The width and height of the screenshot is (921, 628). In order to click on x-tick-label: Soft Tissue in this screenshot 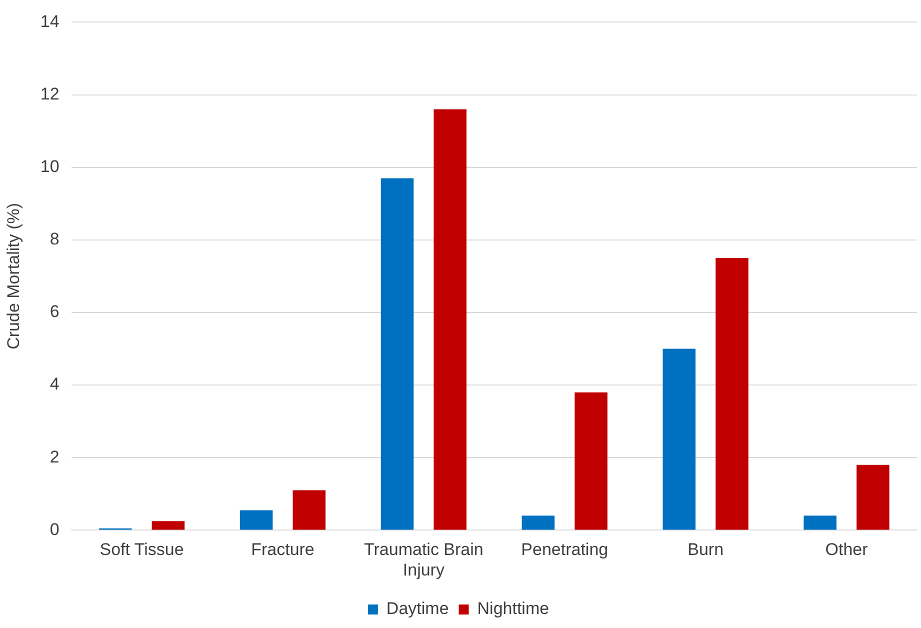, I will do `click(142, 550)`.